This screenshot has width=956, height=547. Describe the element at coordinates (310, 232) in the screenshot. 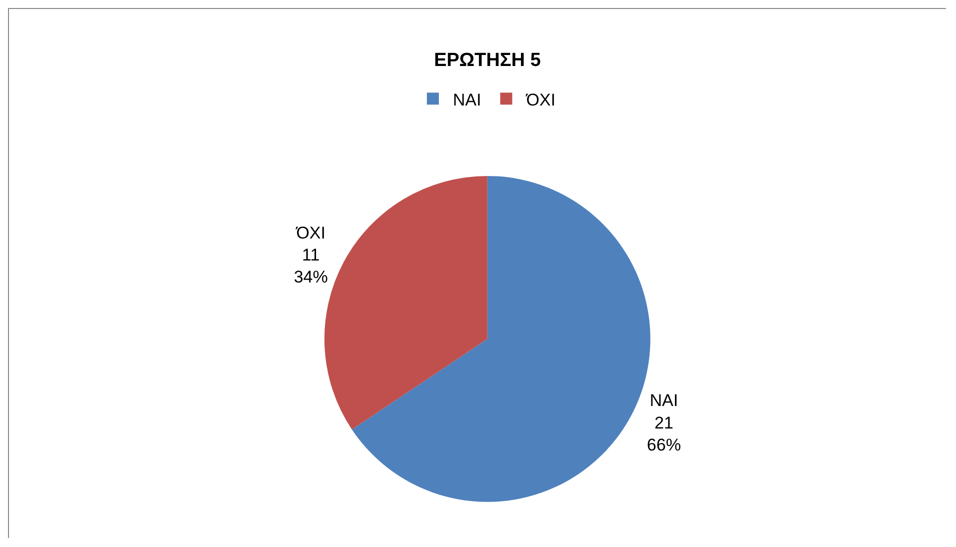

I see `slice-label: ΌΧΙ` at that location.